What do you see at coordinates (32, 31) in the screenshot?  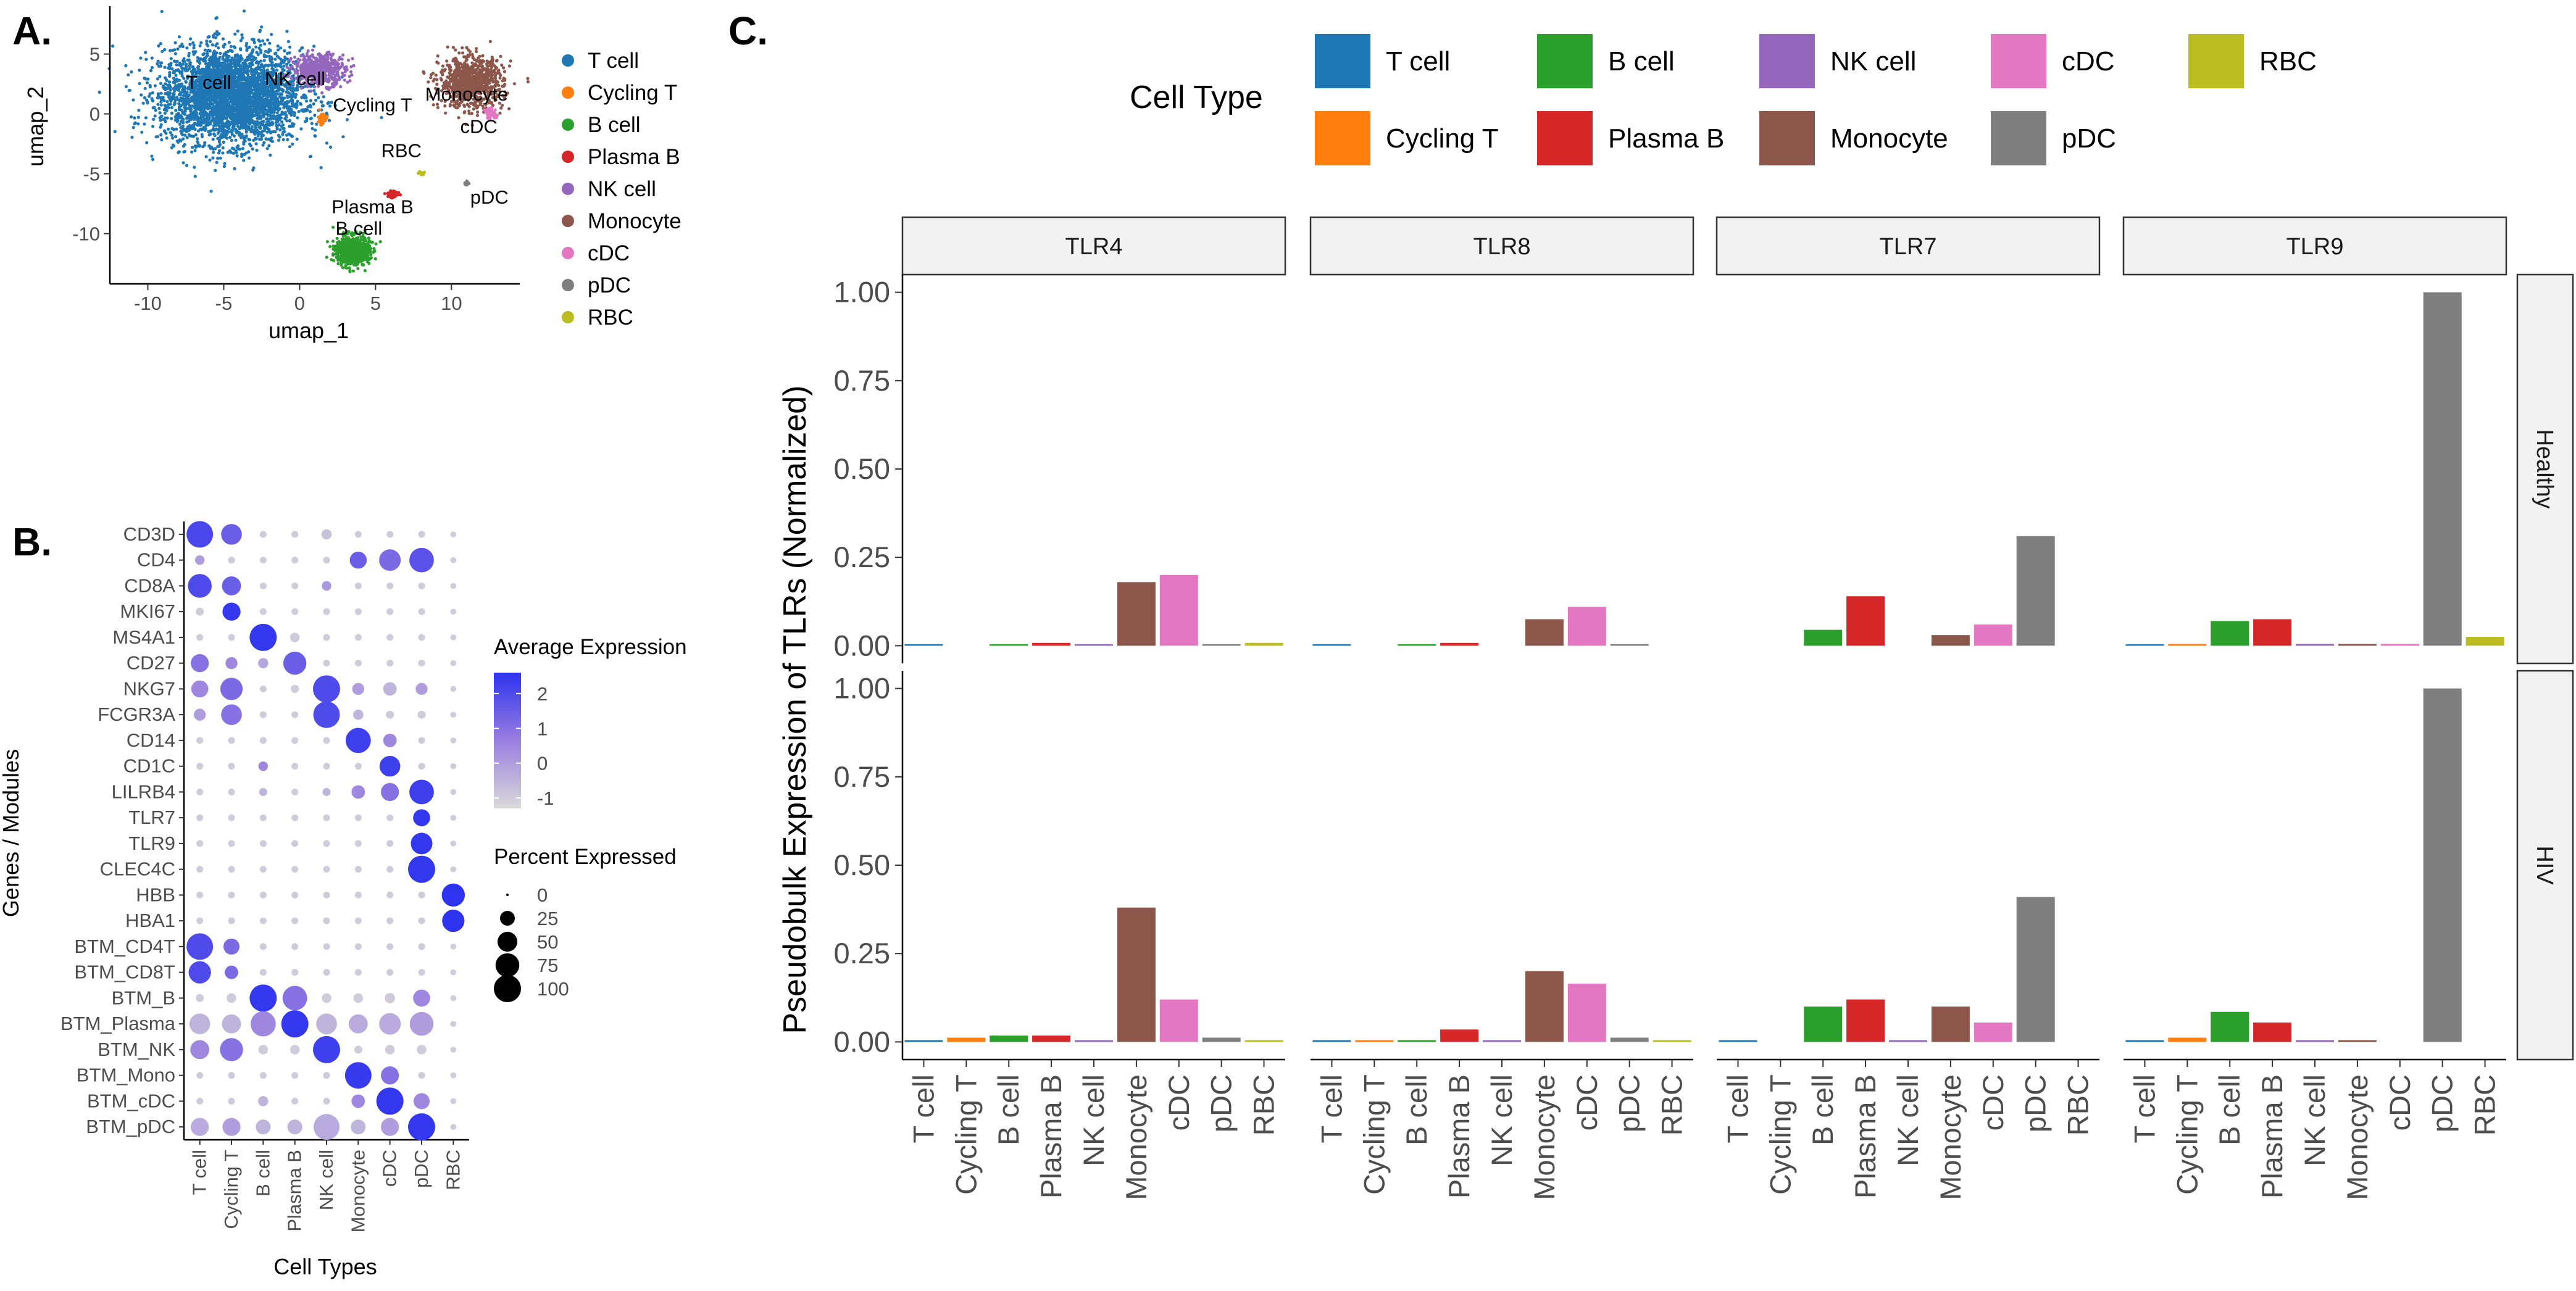 I see `panel-label-a: A.` at bounding box center [32, 31].